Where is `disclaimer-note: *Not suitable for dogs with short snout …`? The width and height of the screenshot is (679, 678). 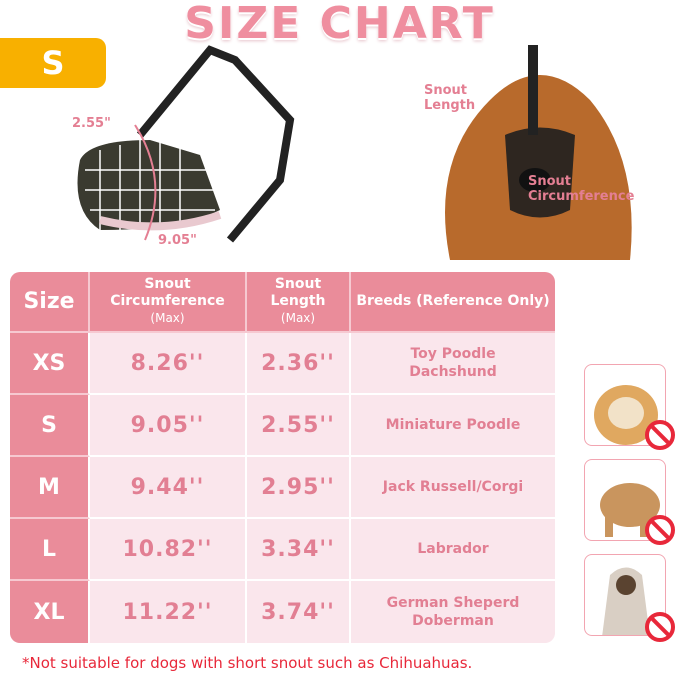 disclaimer-note: *Not suitable for dogs with short snout … is located at coordinates (247, 663).